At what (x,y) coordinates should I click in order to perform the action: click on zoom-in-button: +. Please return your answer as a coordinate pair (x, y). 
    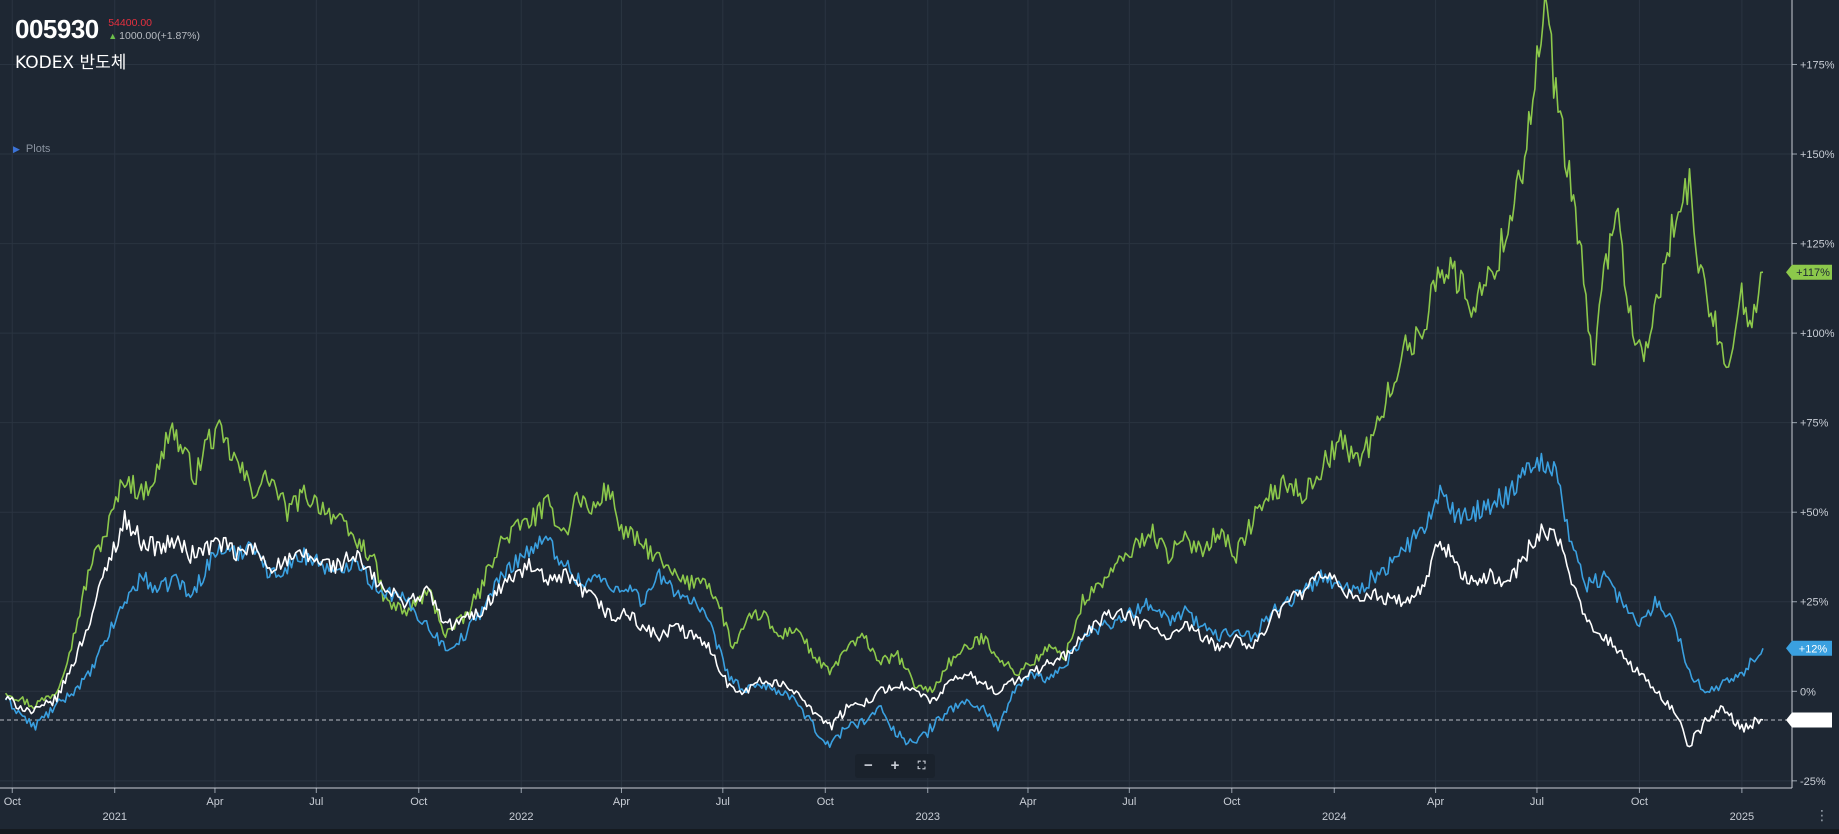
    Looking at the image, I should click on (895, 765).